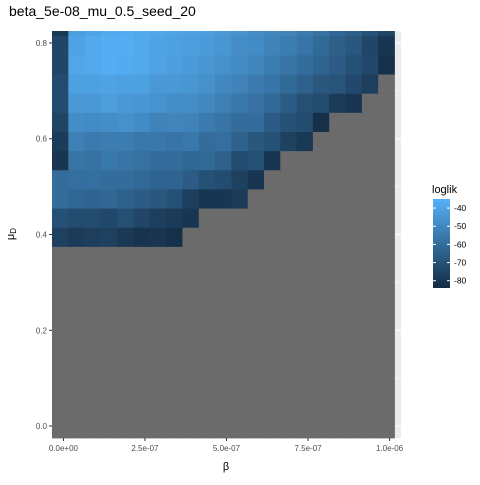 The width and height of the screenshot is (480, 485). I want to click on y-axis-title: μD, so click(11, 234).